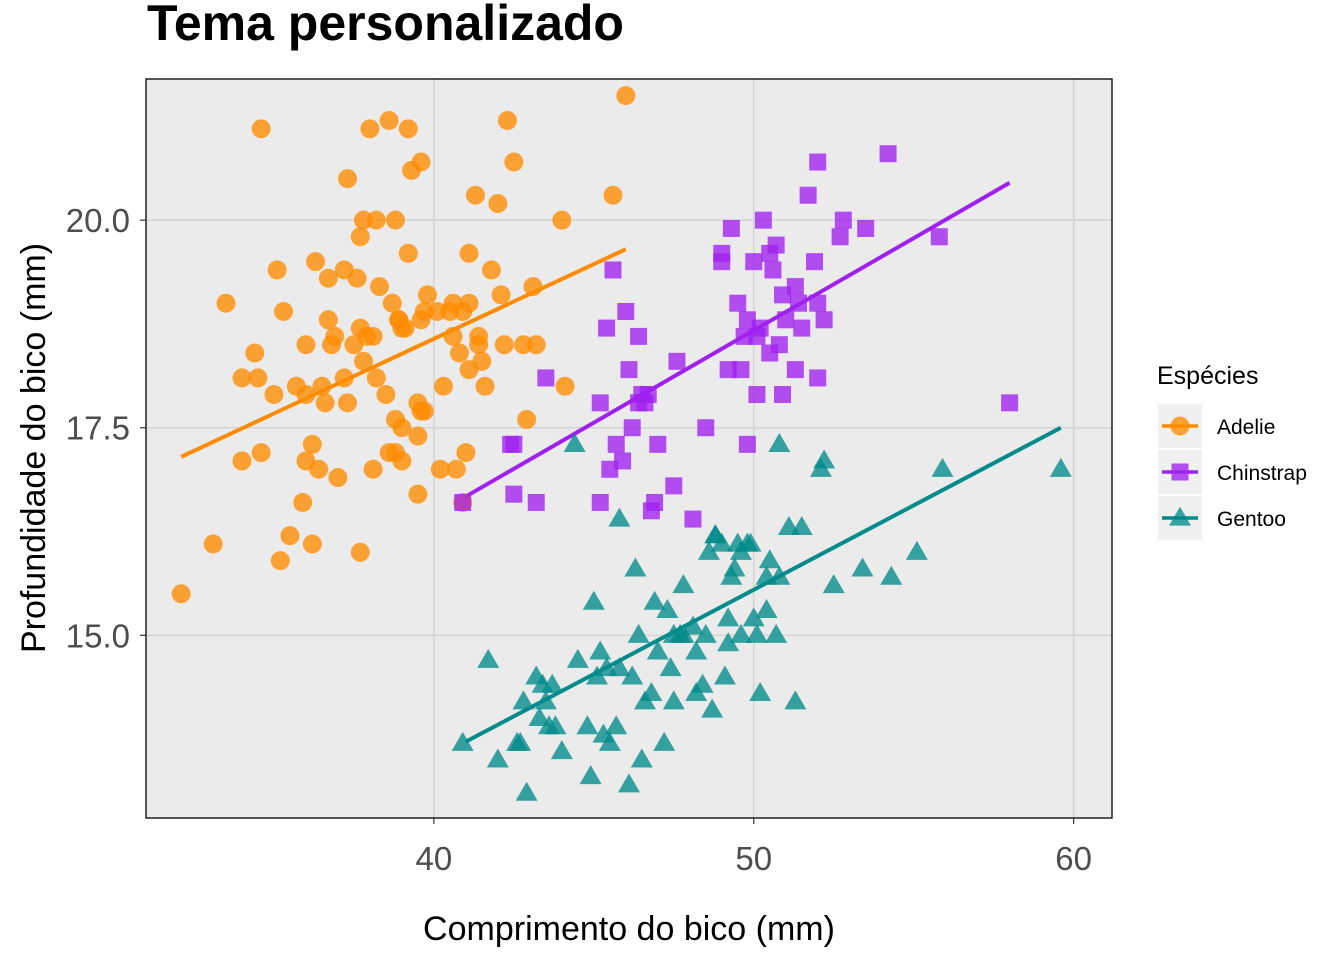  Describe the element at coordinates (98, 635) in the screenshot. I see `y-tick-label: 15.0` at that location.